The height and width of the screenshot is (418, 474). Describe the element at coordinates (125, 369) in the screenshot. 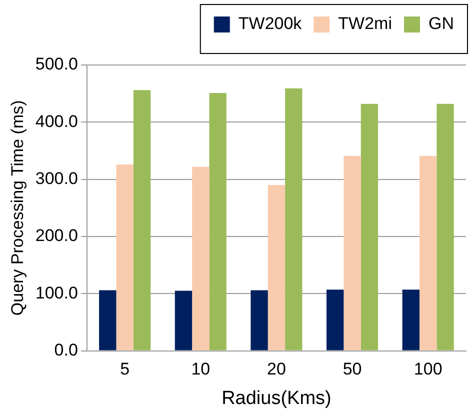

I see `x-tick-label: 5` at that location.